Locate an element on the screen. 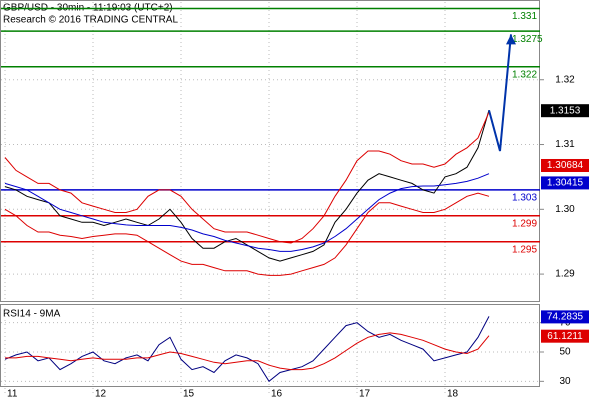  price-marker-label: 61.1211 is located at coordinates (565, 336).